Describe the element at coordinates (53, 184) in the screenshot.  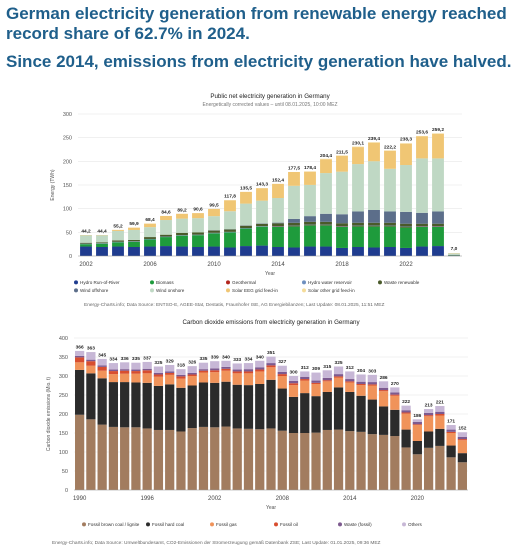
I see `y-axis-label: Energy (TWh)` at that location.